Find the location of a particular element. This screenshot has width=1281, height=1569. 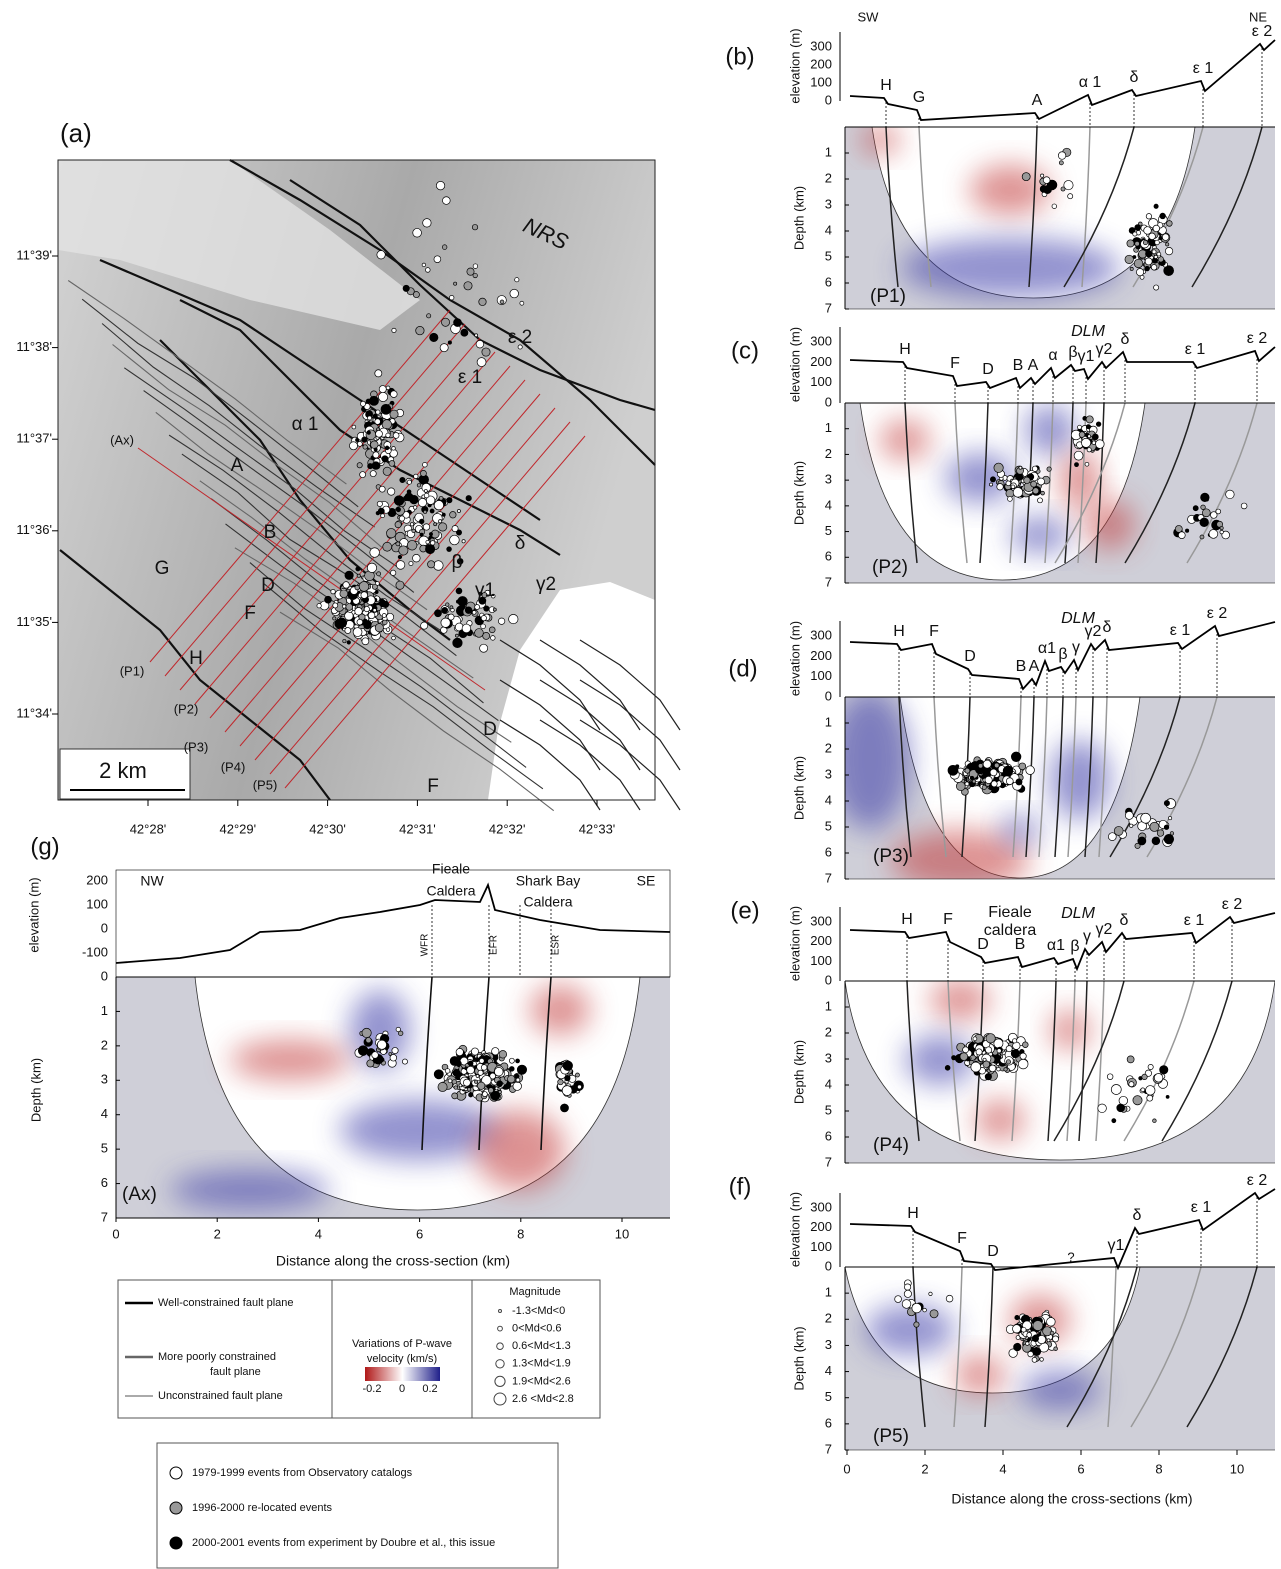

depth-tick-label: 3 is located at coordinates (828, 1057).